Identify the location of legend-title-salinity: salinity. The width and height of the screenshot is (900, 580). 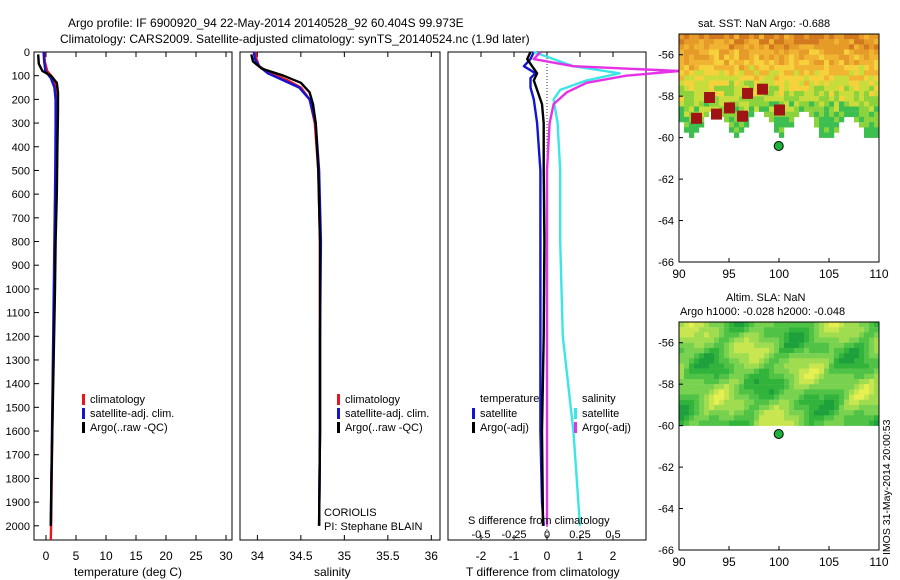
(599, 399).